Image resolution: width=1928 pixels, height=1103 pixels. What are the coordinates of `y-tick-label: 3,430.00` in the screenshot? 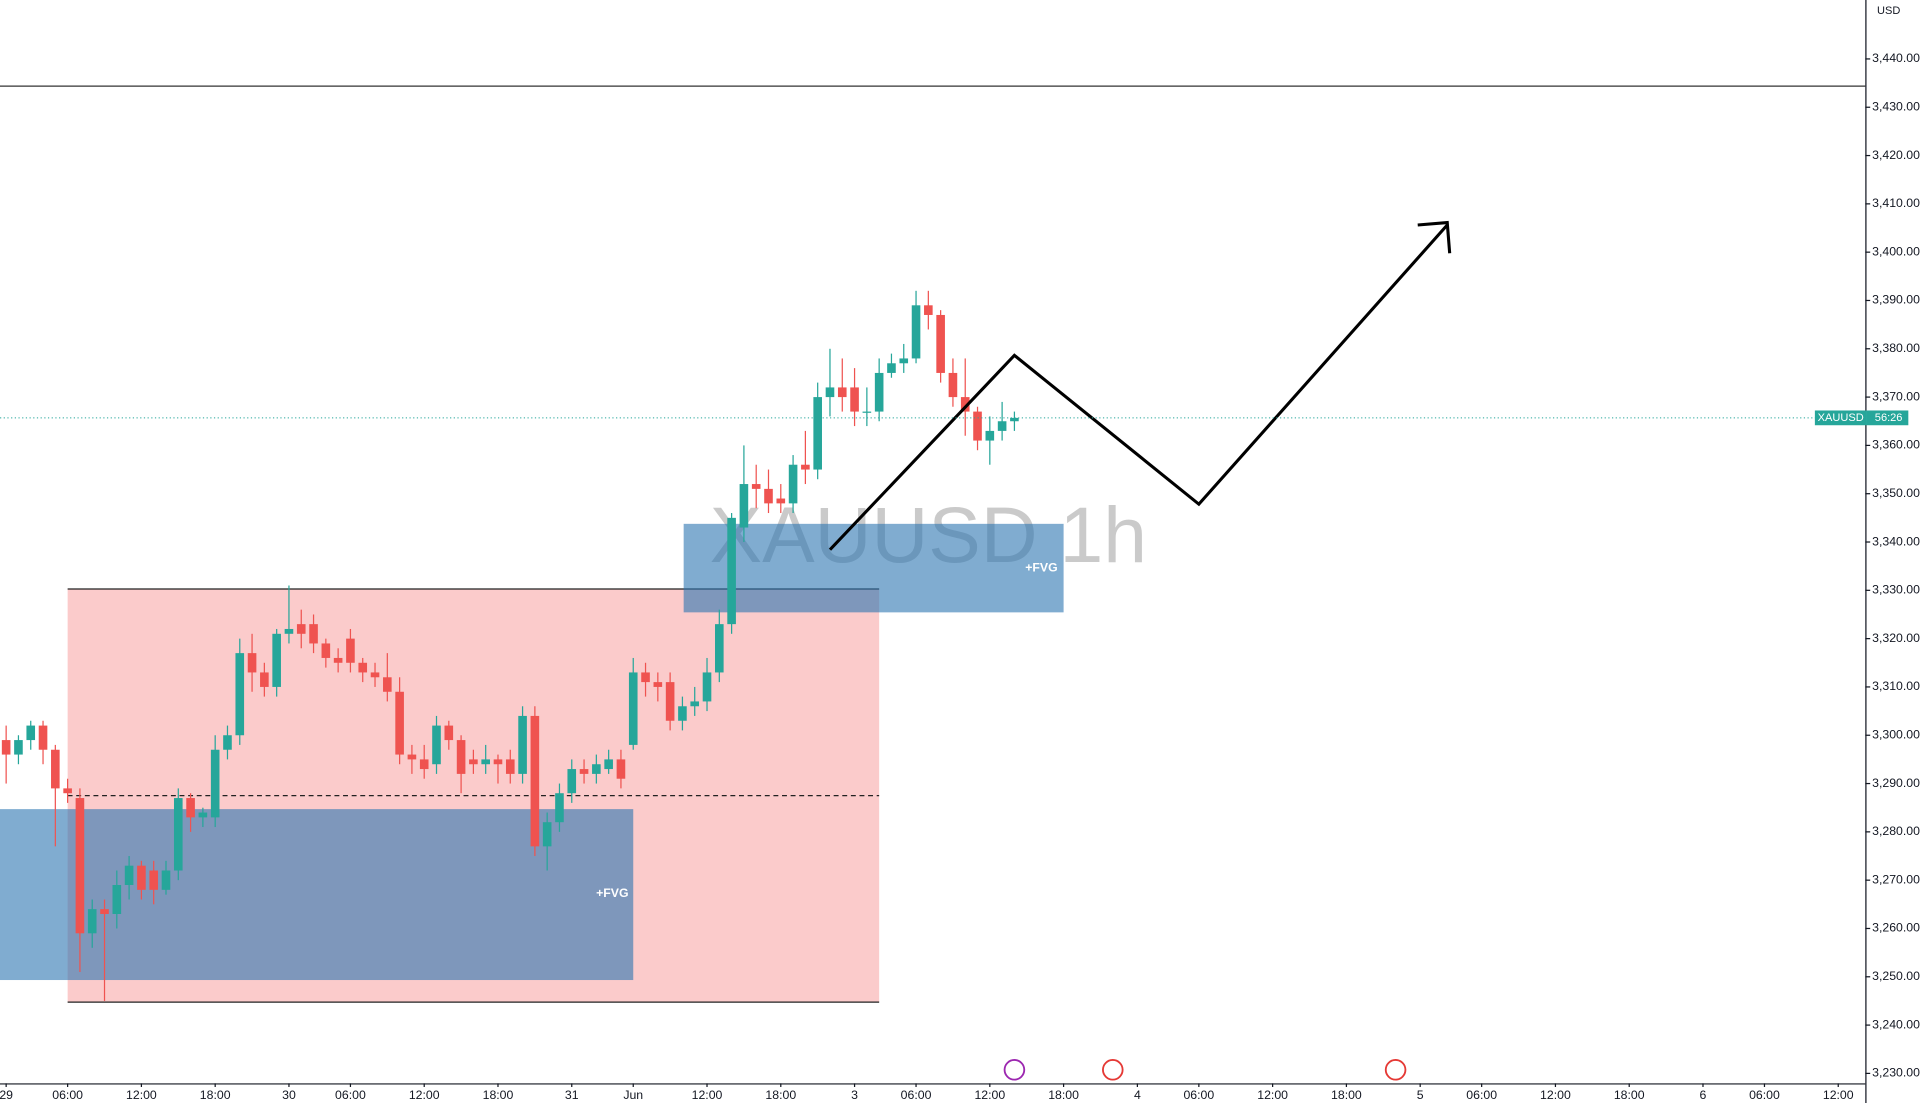 It's located at (1896, 106).